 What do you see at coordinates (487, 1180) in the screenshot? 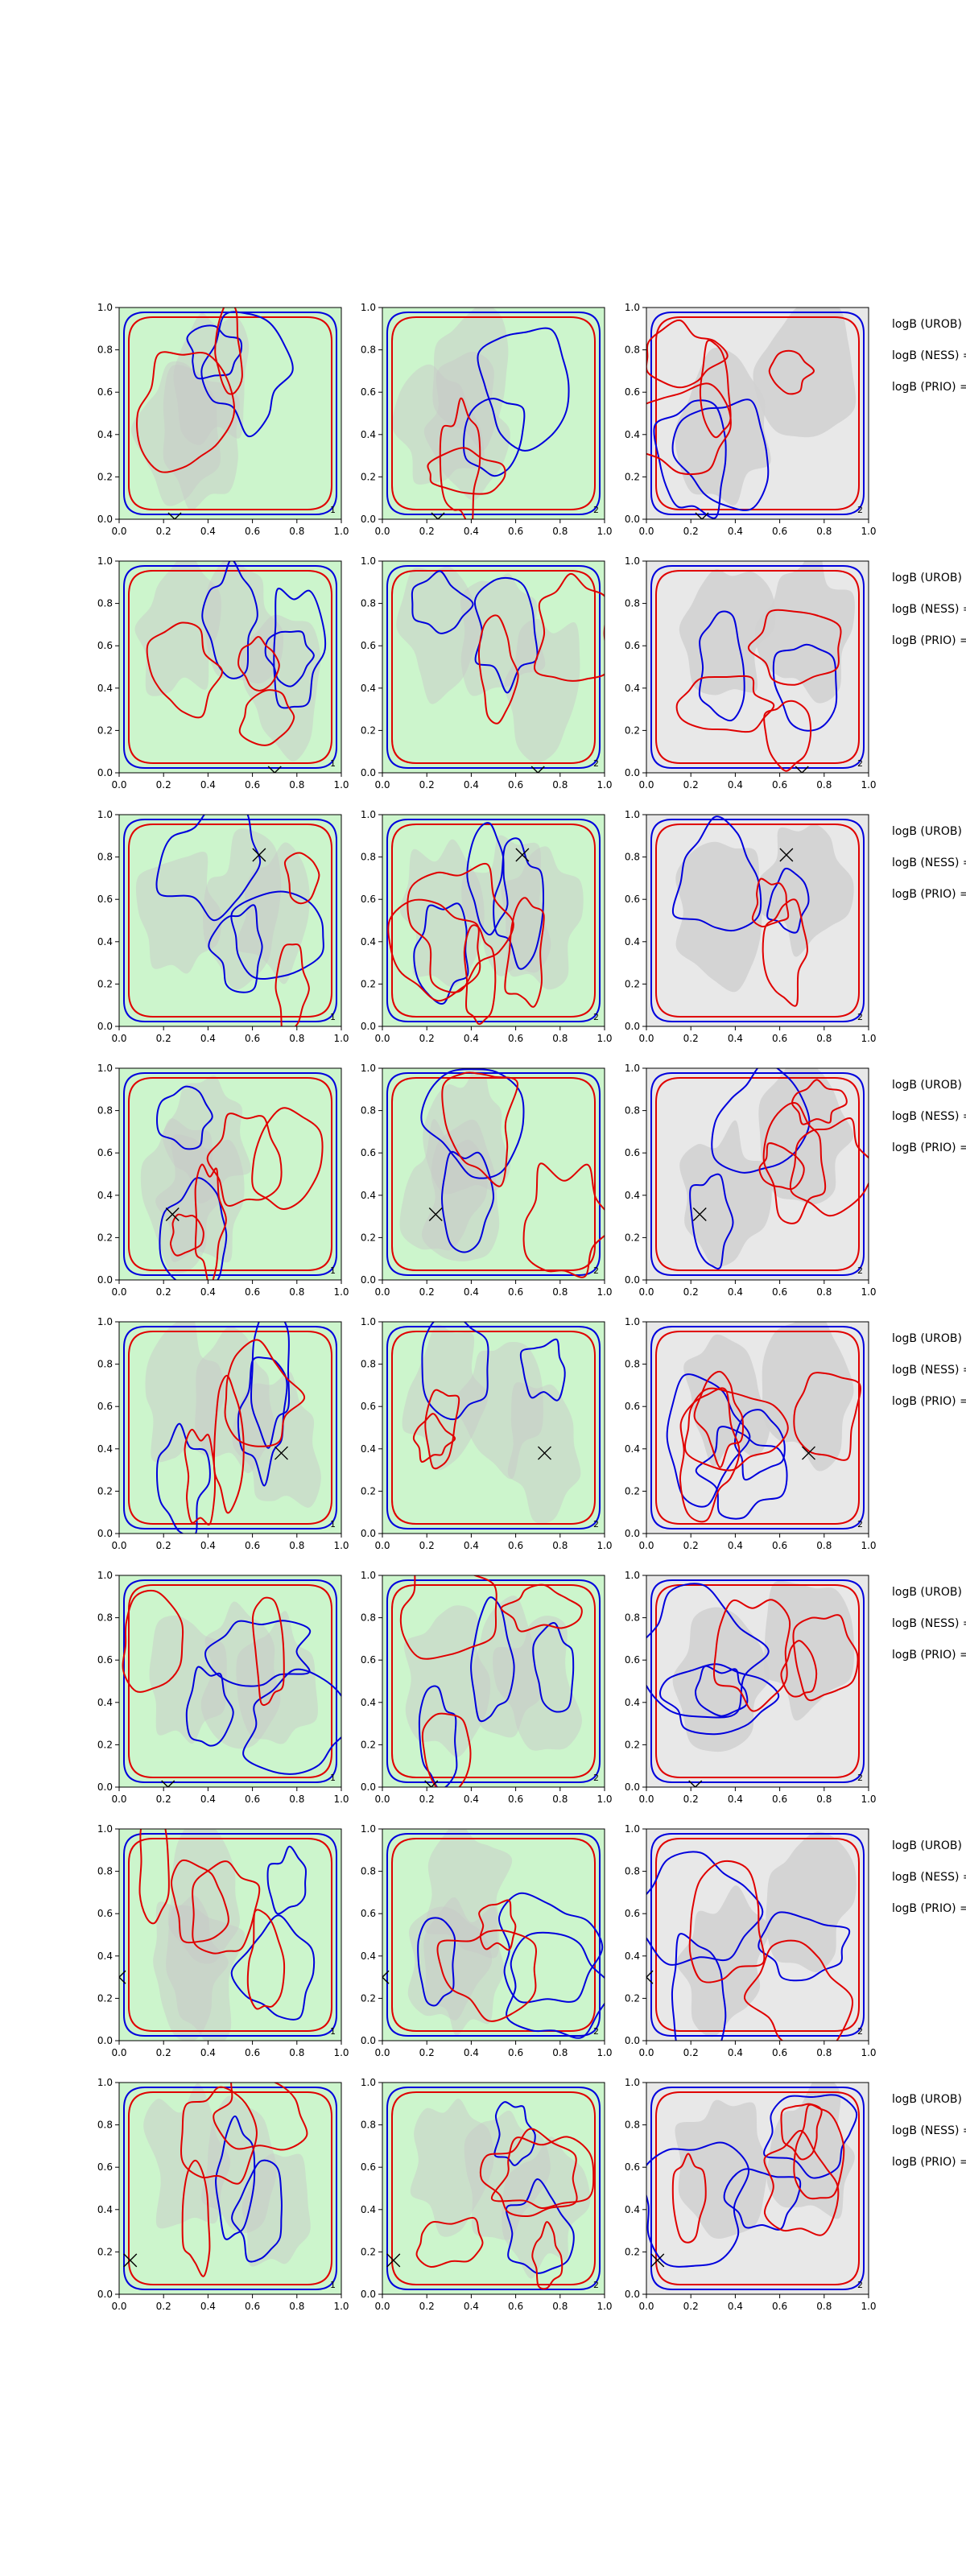
I see `panel-r4-c2: 2 0.0 0.2 0.4 0.6 0.8 1.0 0.0 0.2 0.4 0.6 0.8 1.0` at bounding box center [487, 1180].